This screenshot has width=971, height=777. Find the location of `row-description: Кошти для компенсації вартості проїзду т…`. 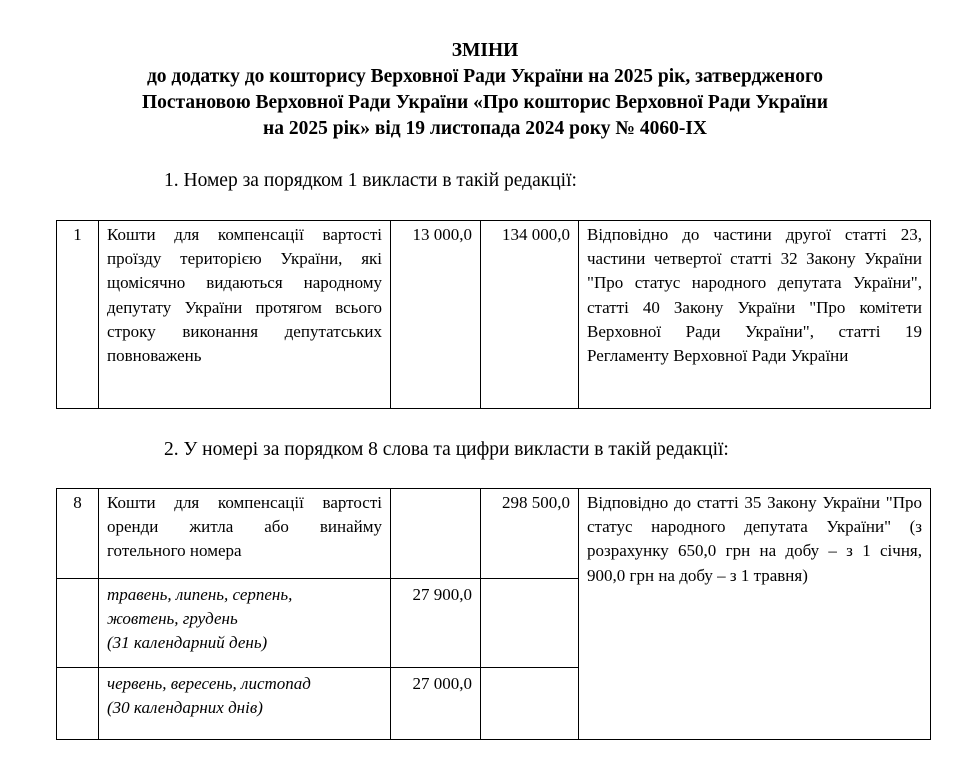

row-description: Кошти для компенсації вартості проїзду т… is located at coordinates (244, 314).